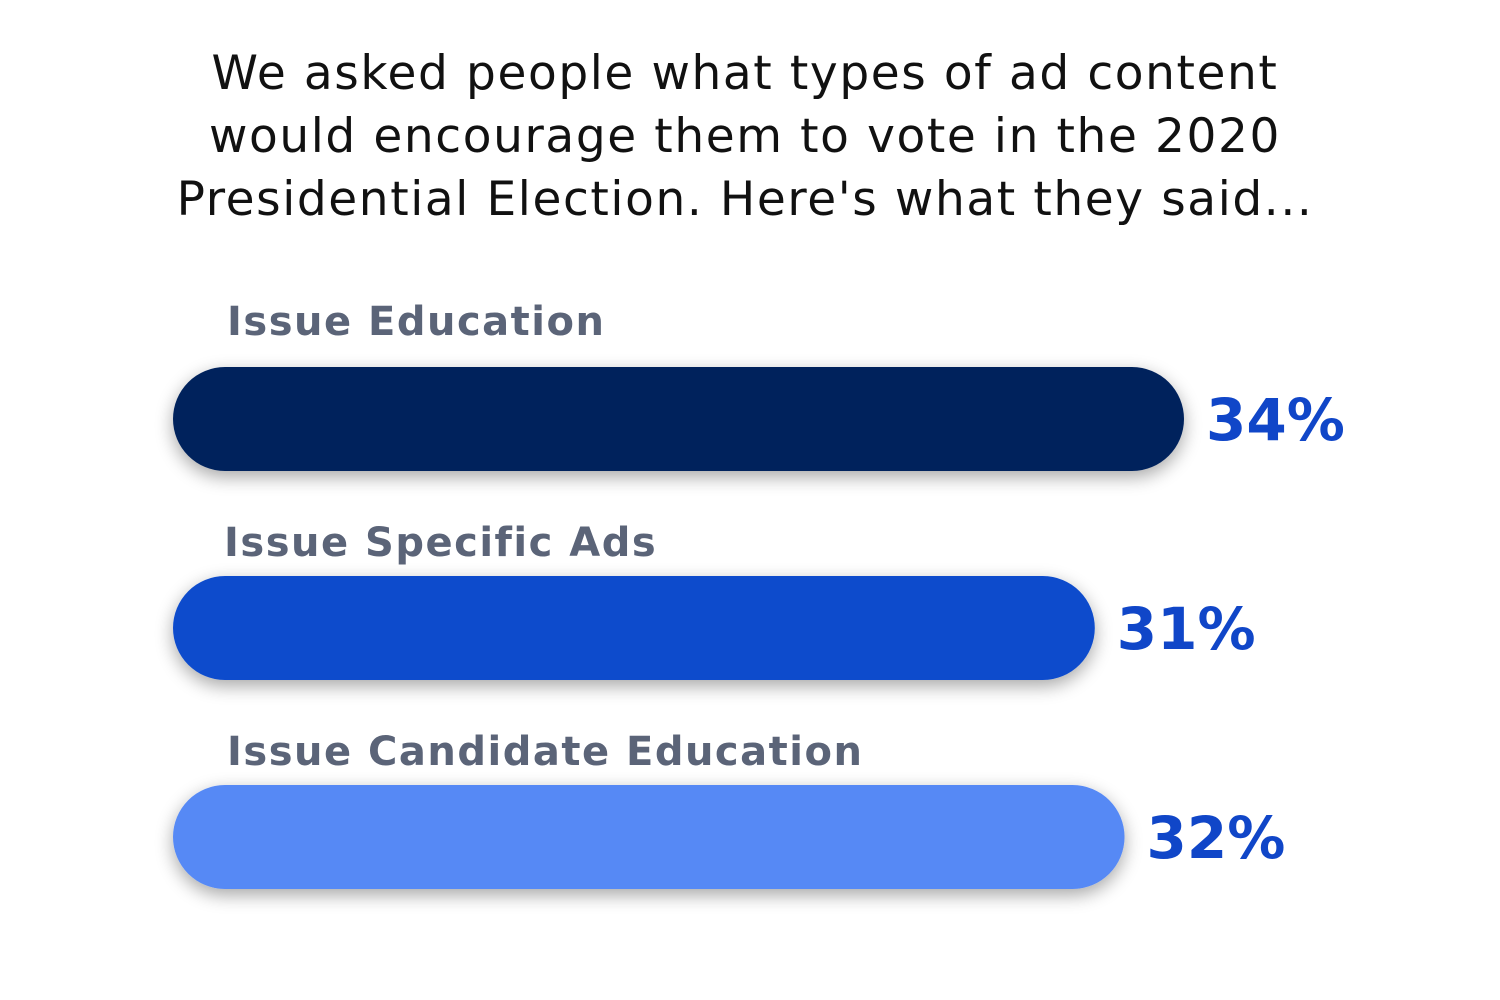  Describe the element at coordinates (1275, 420) in the screenshot. I see `value-label: 34%` at that location.